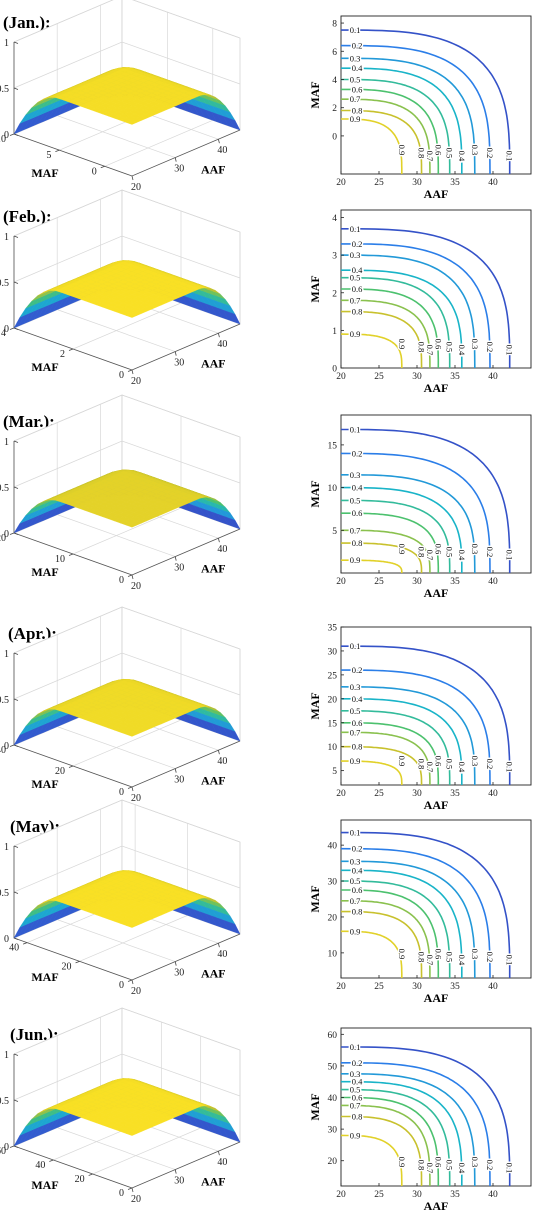  What do you see at coordinates (333, 954) in the screenshot?
I see `y-tick-label: 10` at bounding box center [333, 954].